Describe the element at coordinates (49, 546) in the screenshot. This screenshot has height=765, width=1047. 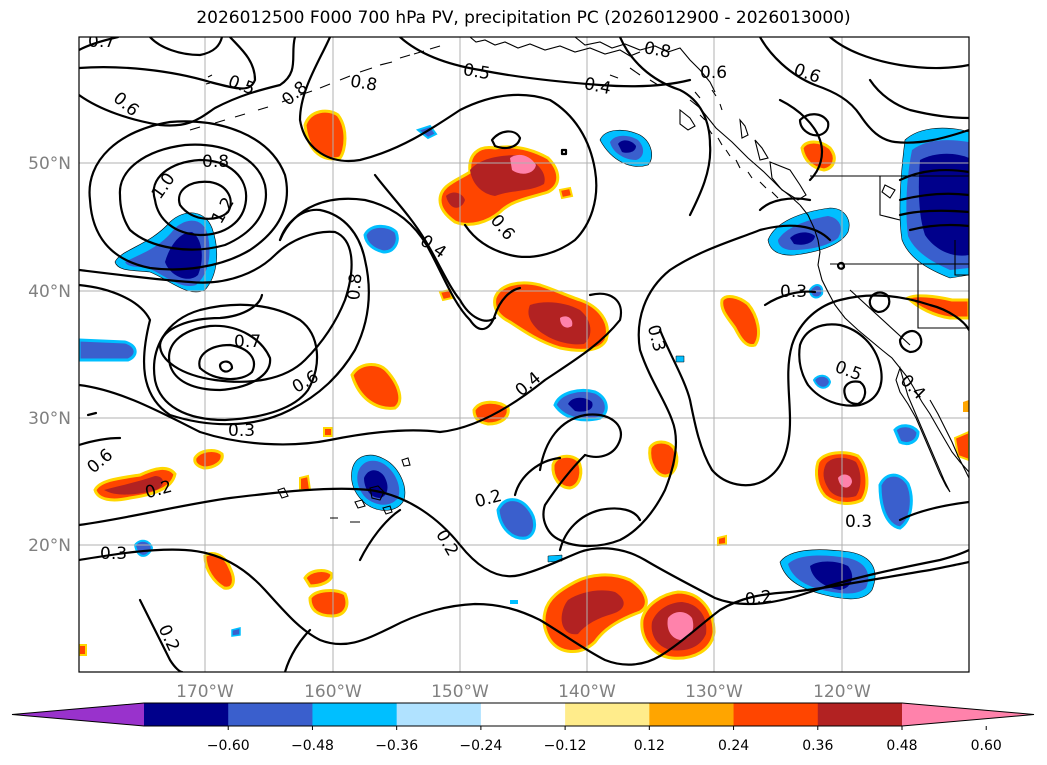
I see `lat-tick-label: 20°N` at that location.